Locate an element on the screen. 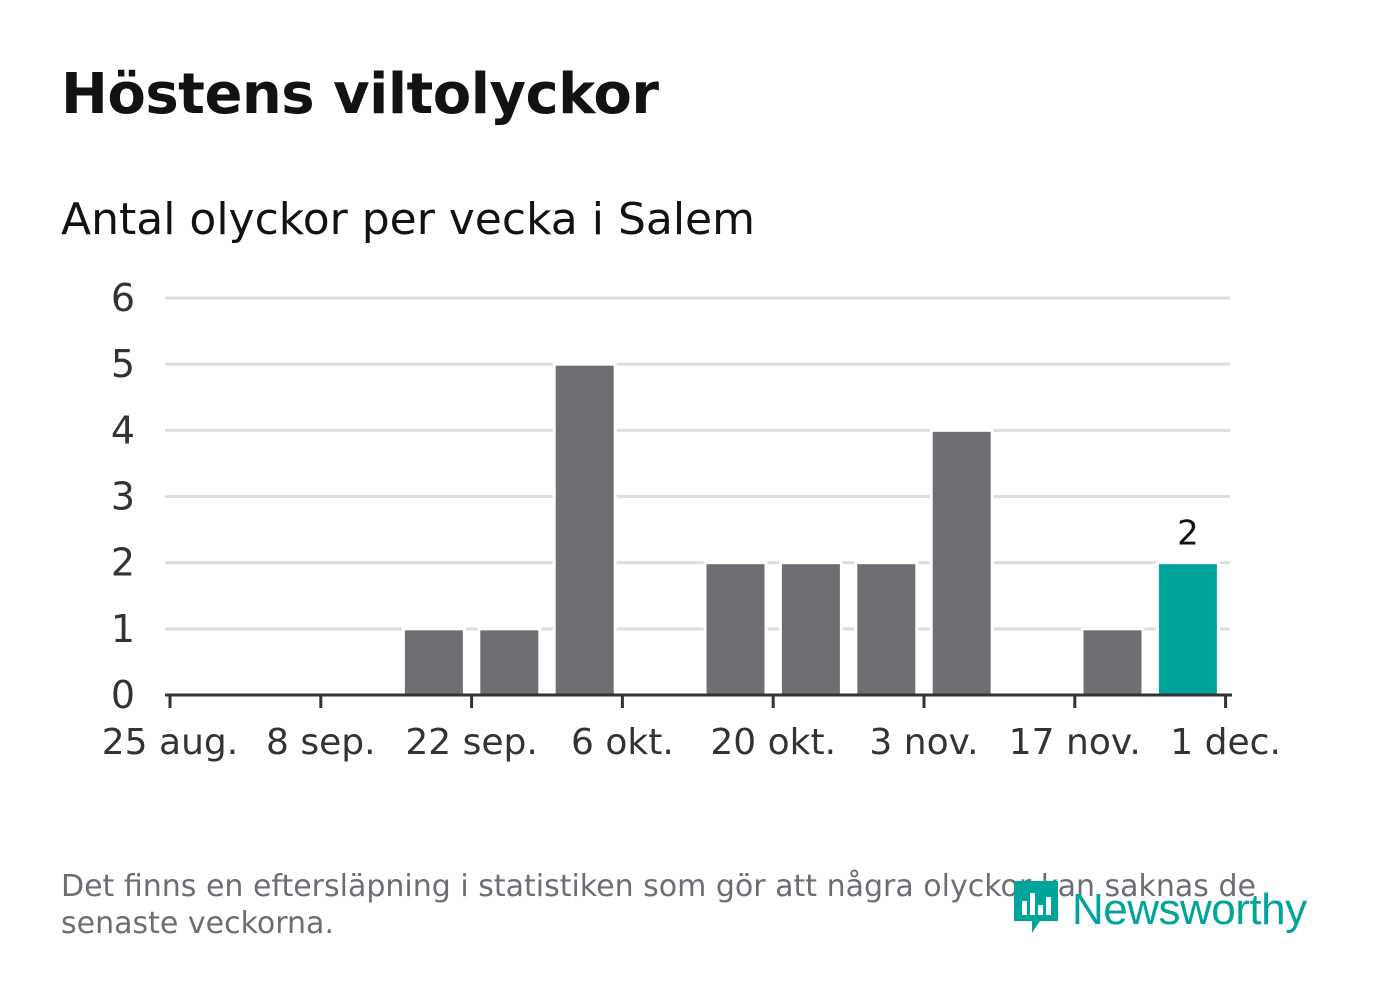 The height and width of the screenshot is (999, 1382). y-tick-label: 4 is located at coordinates (123, 430).